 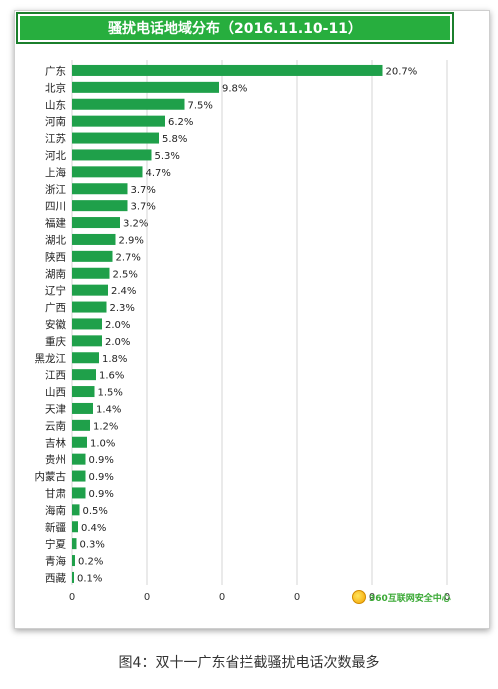 What do you see at coordinates (167, 156) in the screenshot?
I see `data-label: 5.3%` at bounding box center [167, 156].